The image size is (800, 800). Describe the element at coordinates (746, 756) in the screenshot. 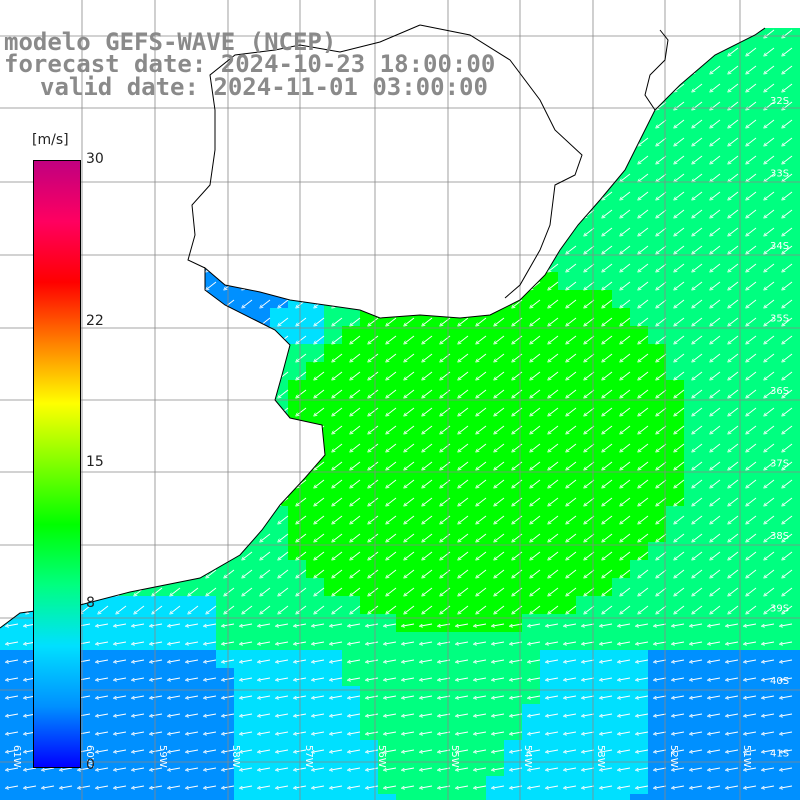

I see `longitude-label: 51W` at that location.